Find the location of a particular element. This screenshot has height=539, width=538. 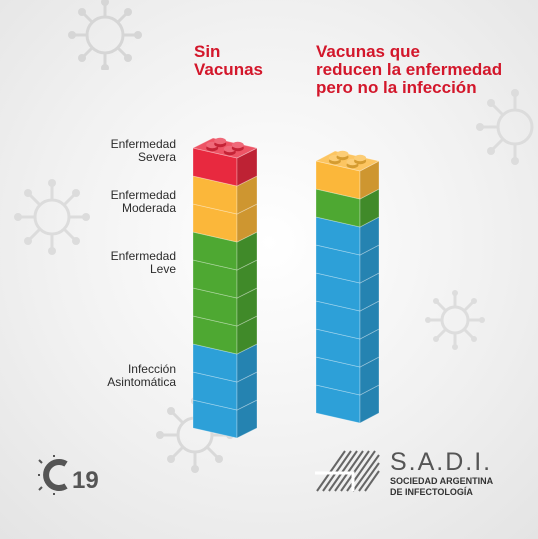

heading-without-vaccines: Sin Vacunas is located at coordinates (228, 61).